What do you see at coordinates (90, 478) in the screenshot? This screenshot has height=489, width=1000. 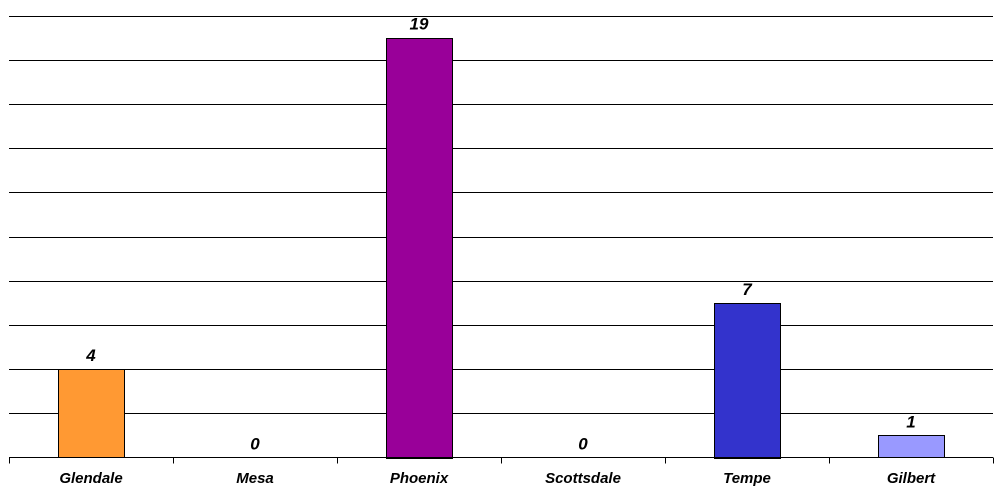 I see `category-label-glendale: Glendale` at bounding box center [90, 478].